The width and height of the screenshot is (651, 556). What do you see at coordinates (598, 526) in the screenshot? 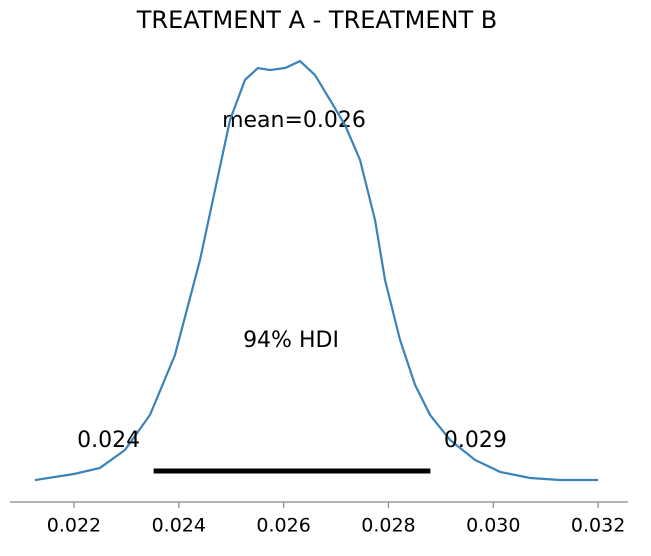
I see `x-tick-label: 0.032` at bounding box center [598, 526].